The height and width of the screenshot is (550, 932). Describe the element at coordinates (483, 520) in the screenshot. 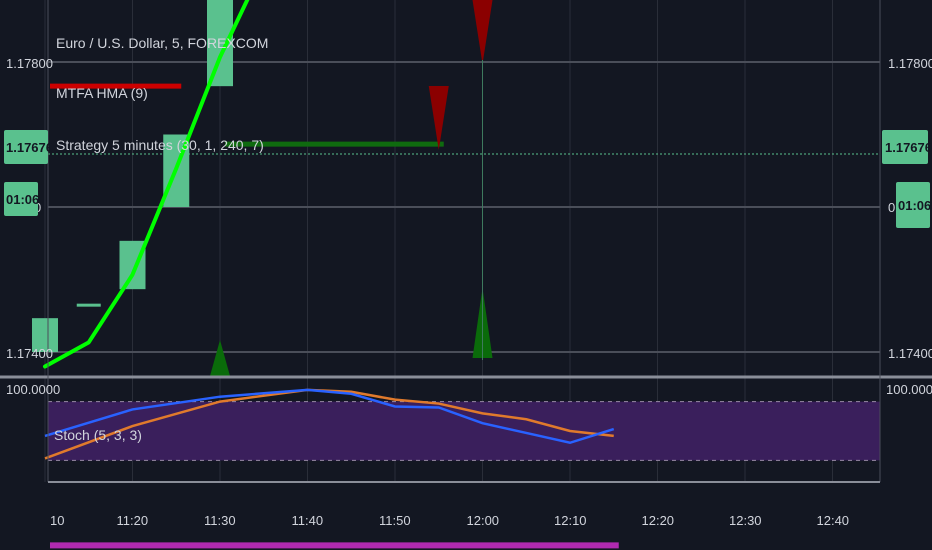

I see `time-tick-5: 12:00` at that location.